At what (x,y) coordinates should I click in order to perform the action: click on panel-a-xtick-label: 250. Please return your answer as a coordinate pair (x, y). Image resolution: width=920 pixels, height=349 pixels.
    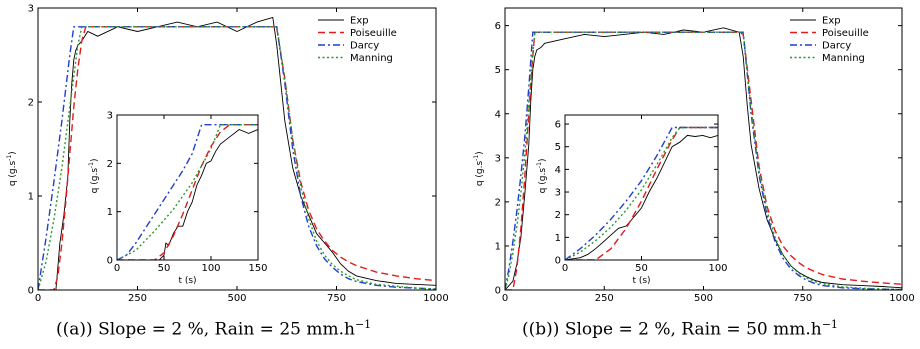
    Looking at the image, I should click on (137, 298).